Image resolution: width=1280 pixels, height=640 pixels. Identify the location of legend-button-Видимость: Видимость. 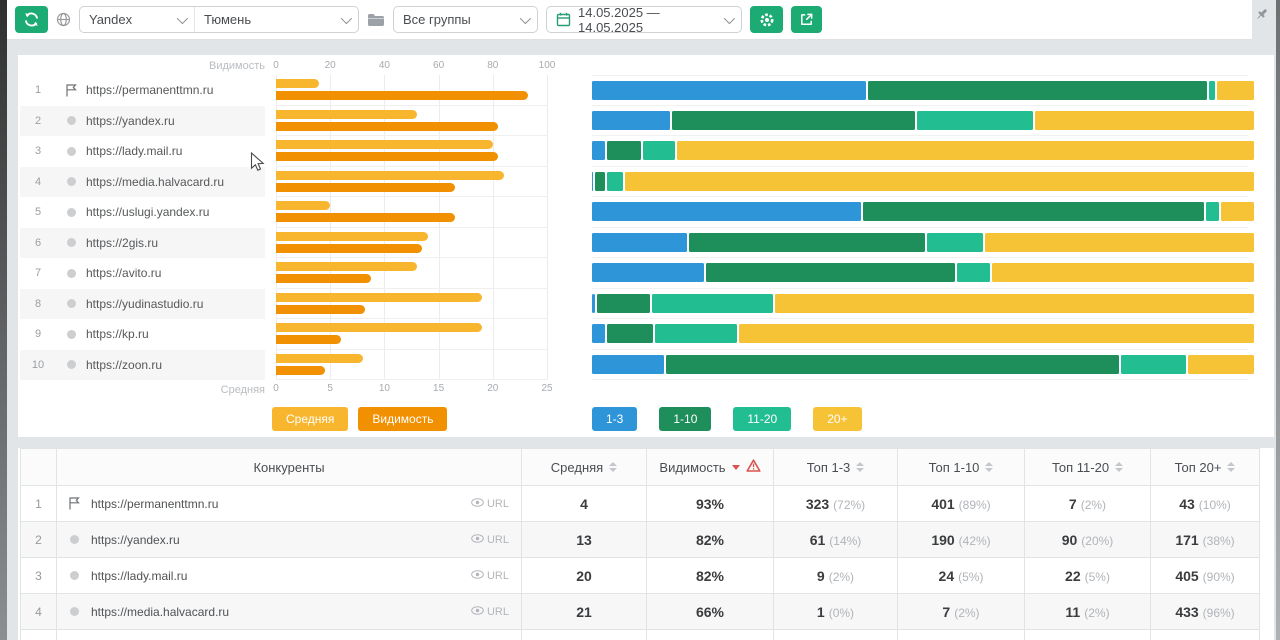
(403, 419).